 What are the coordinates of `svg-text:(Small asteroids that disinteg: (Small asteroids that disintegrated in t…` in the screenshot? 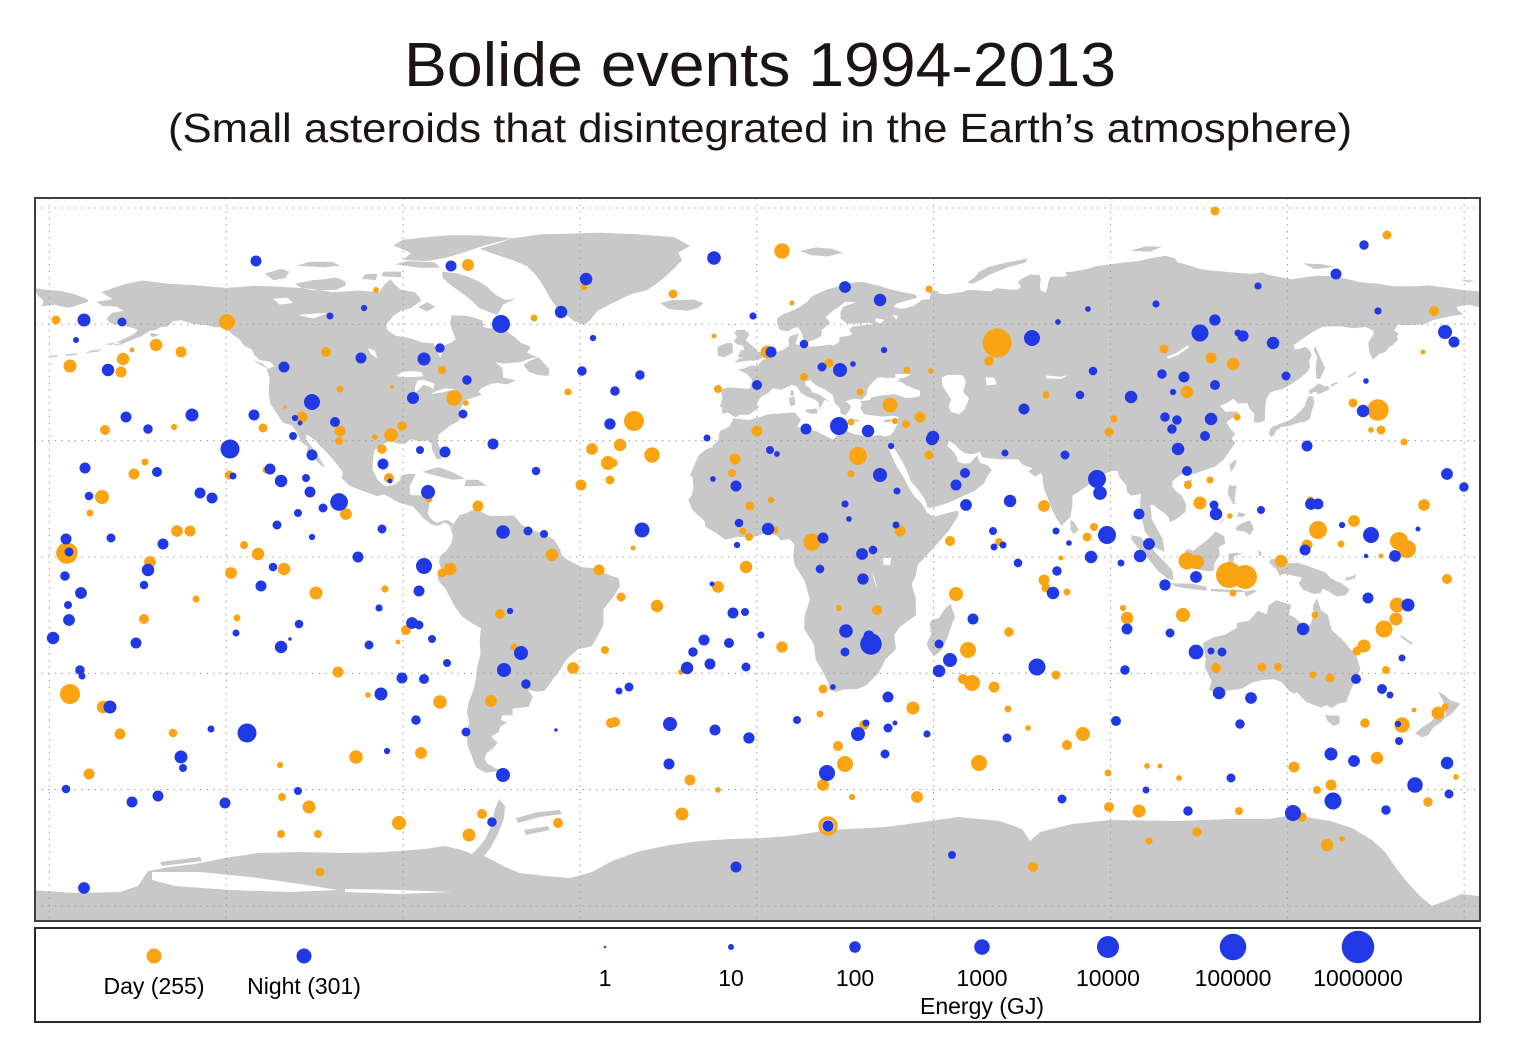 It's located at (760, 128).